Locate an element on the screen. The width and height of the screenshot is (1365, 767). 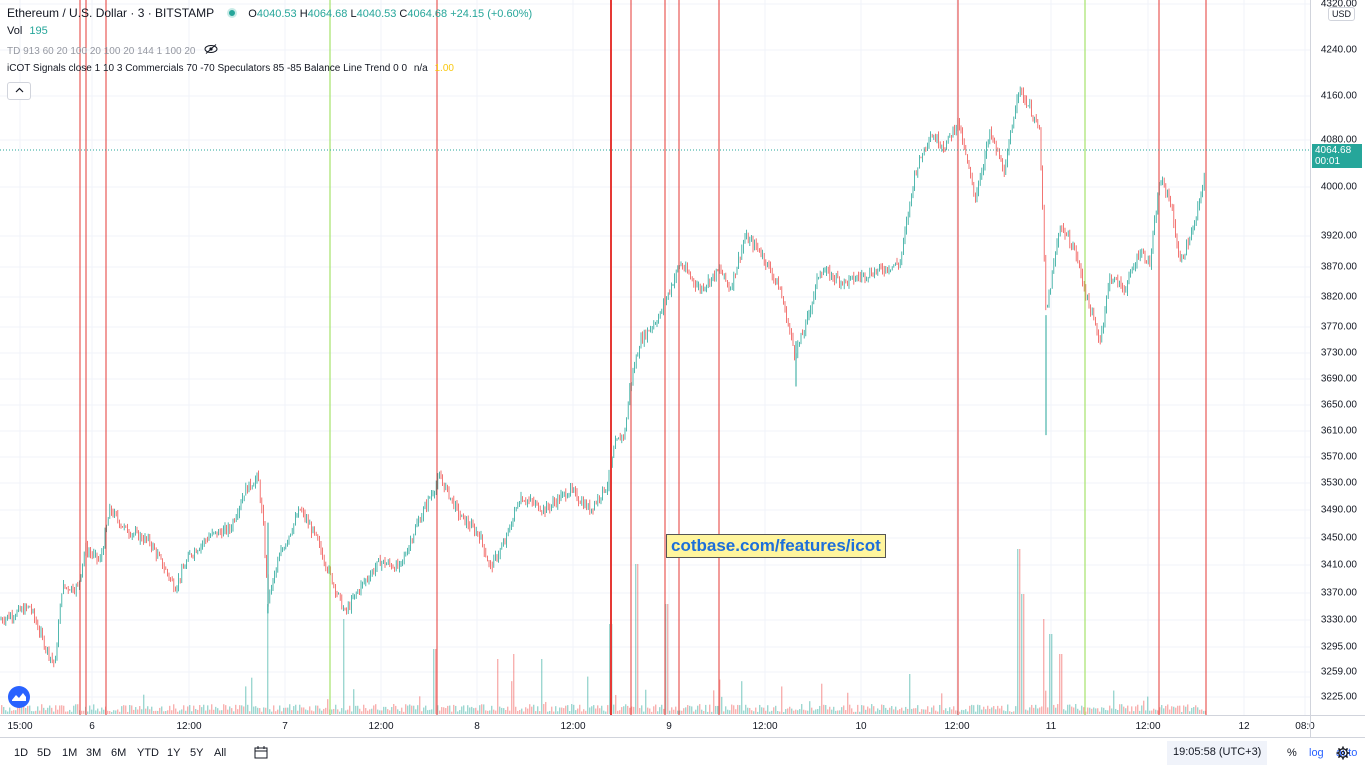
time-tick-label: 12:00 is located at coordinates (765, 726).